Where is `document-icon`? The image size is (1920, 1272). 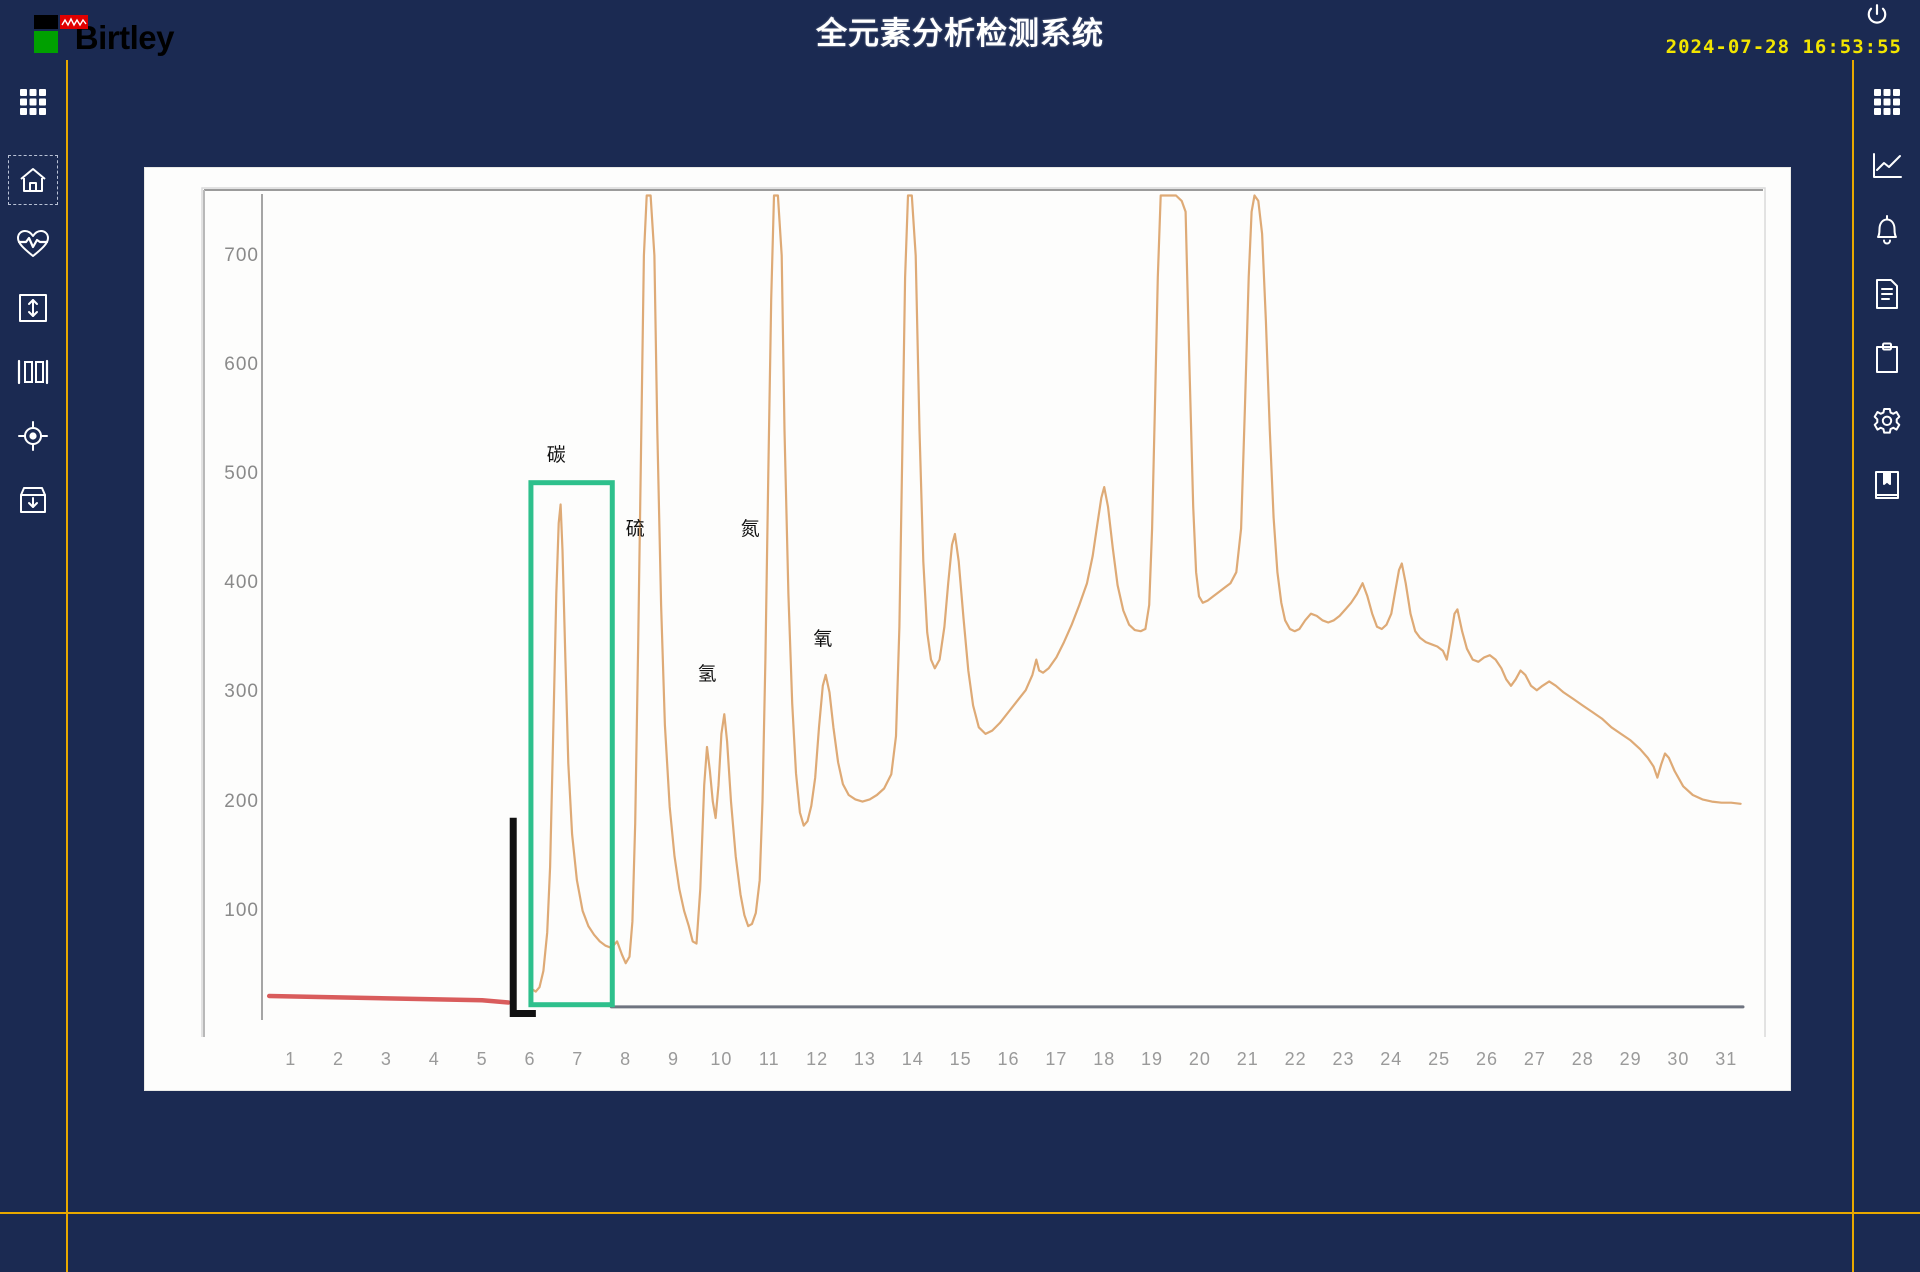
document-icon is located at coordinates (1887, 294).